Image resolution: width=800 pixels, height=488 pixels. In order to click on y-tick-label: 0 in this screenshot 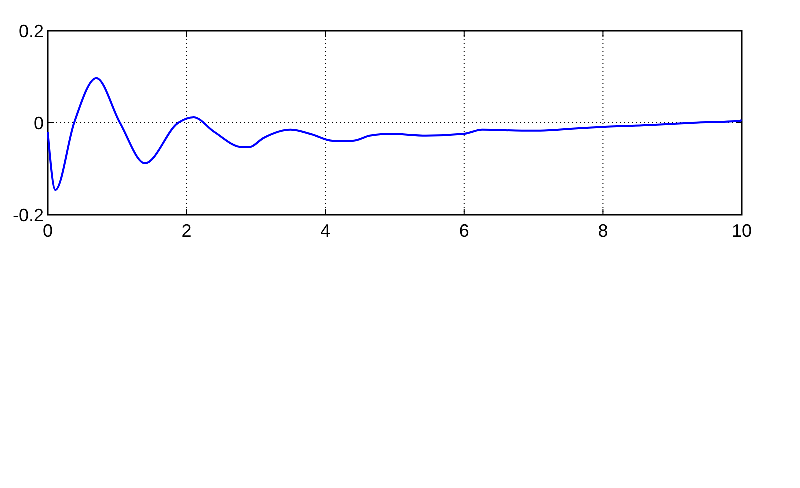, I will do `click(39, 123)`.